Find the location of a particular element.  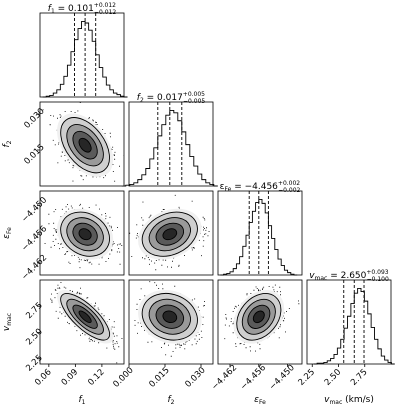

hist-panel-vmac: vmac = 2.650+0.093 −0.100 is located at coordinates (350, 317).